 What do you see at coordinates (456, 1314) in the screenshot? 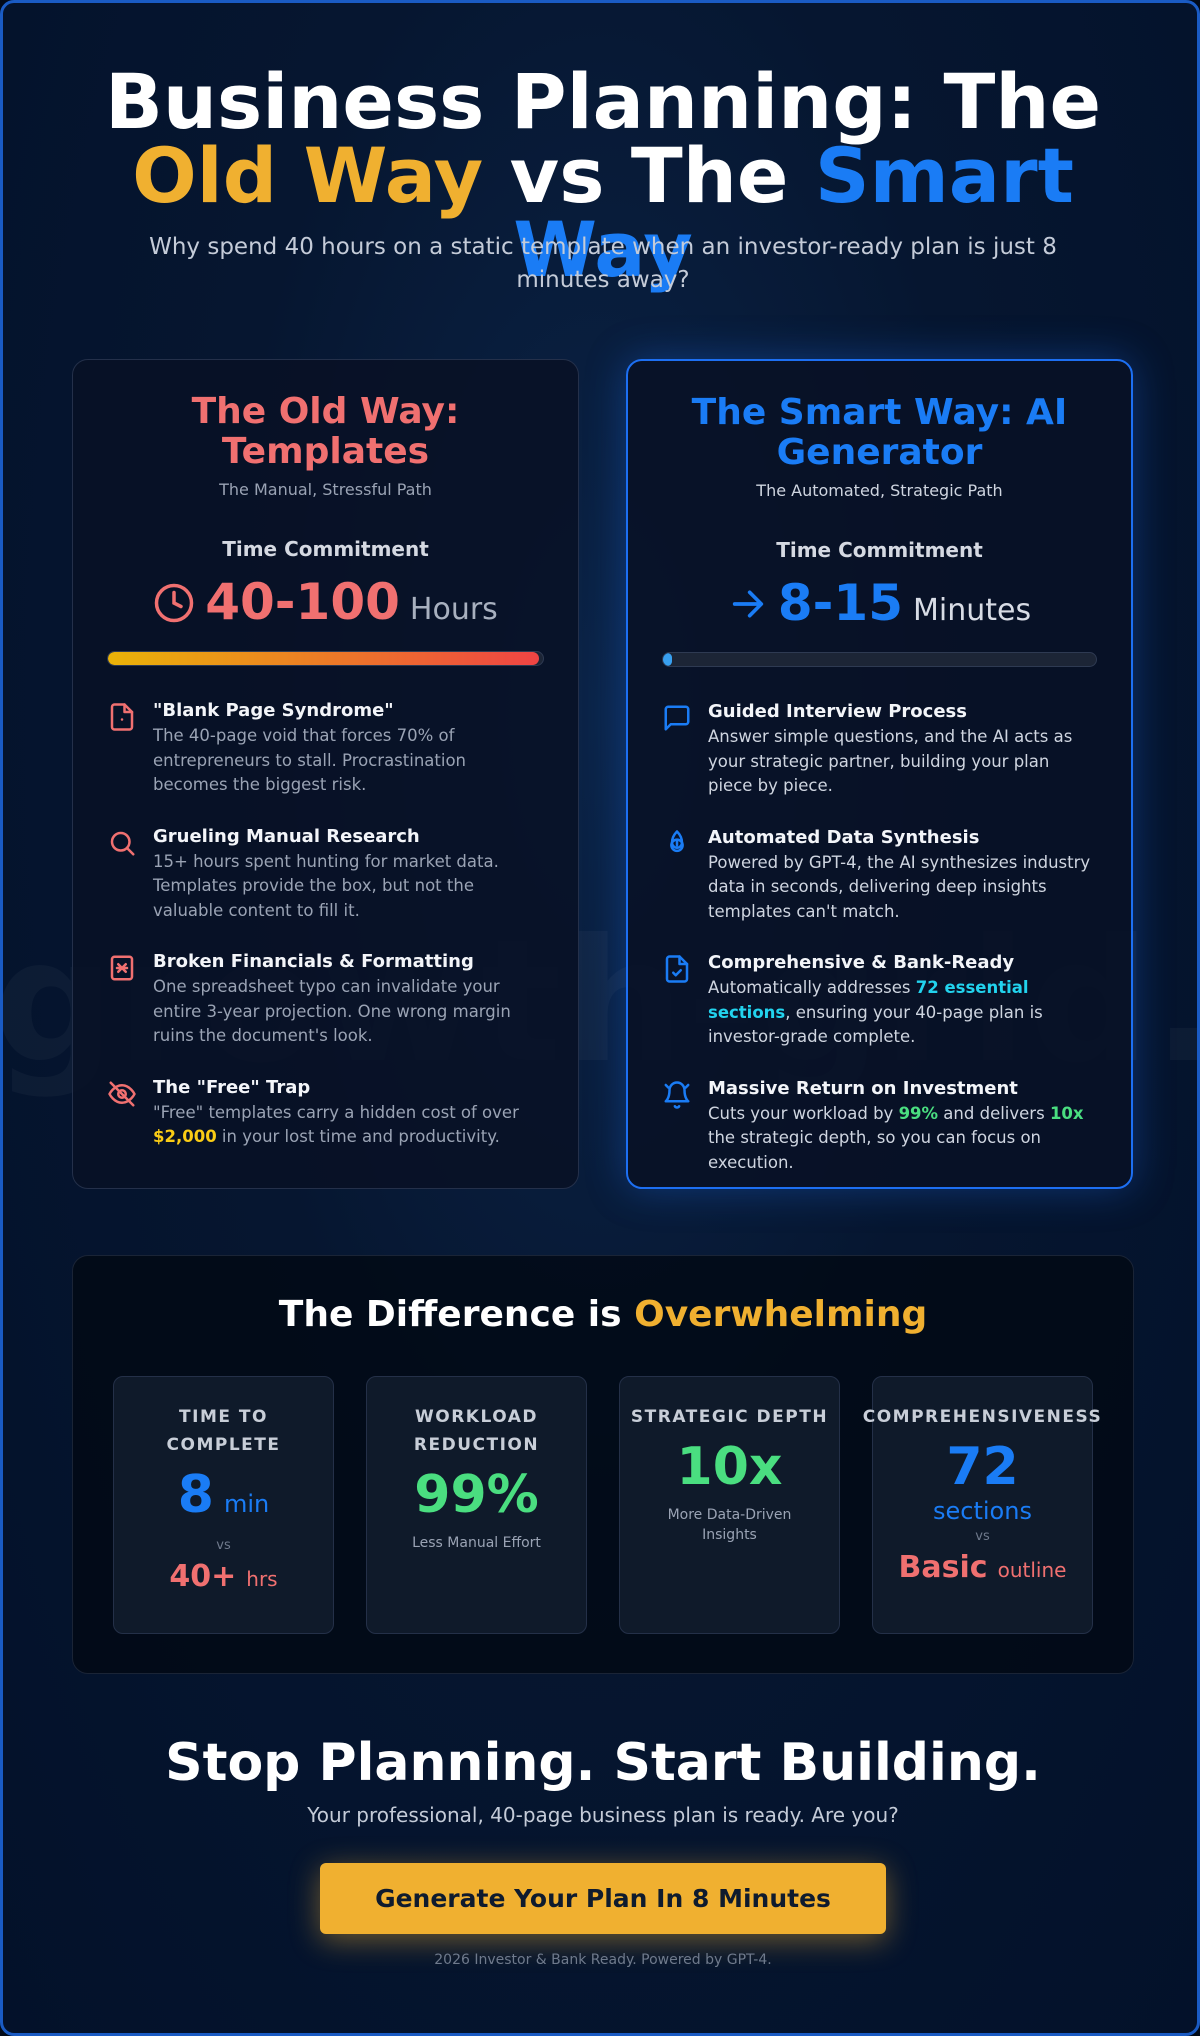
I see `title-part: The Difference is` at bounding box center [456, 1314].